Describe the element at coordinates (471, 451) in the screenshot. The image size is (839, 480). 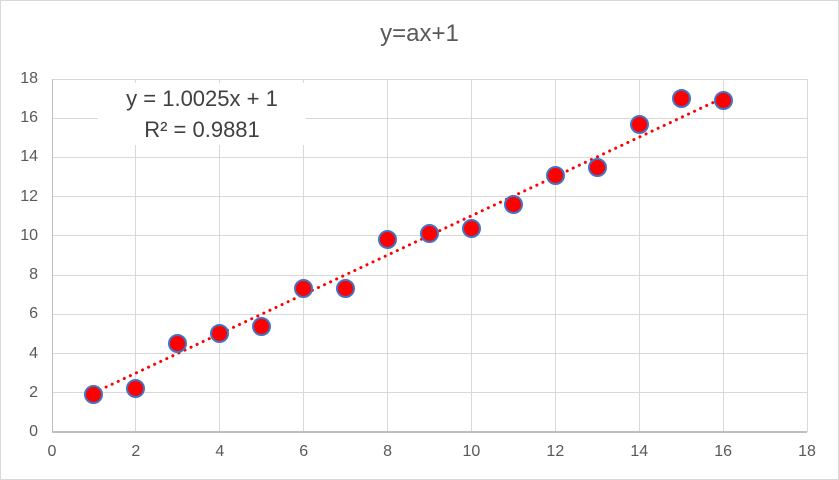
I see `x-axis-tick-label: 10` at that location.